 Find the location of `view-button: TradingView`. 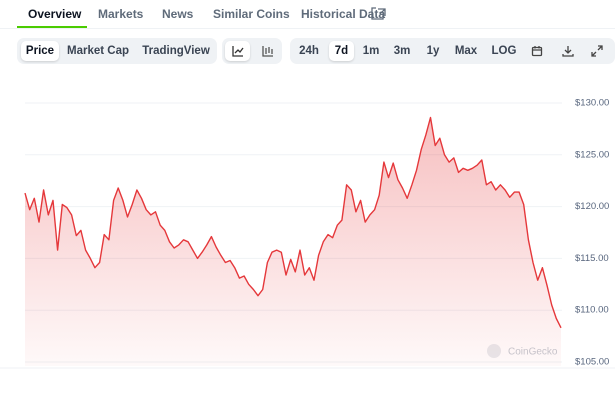

view-button: TradingView is located at coordinates (176, 51).